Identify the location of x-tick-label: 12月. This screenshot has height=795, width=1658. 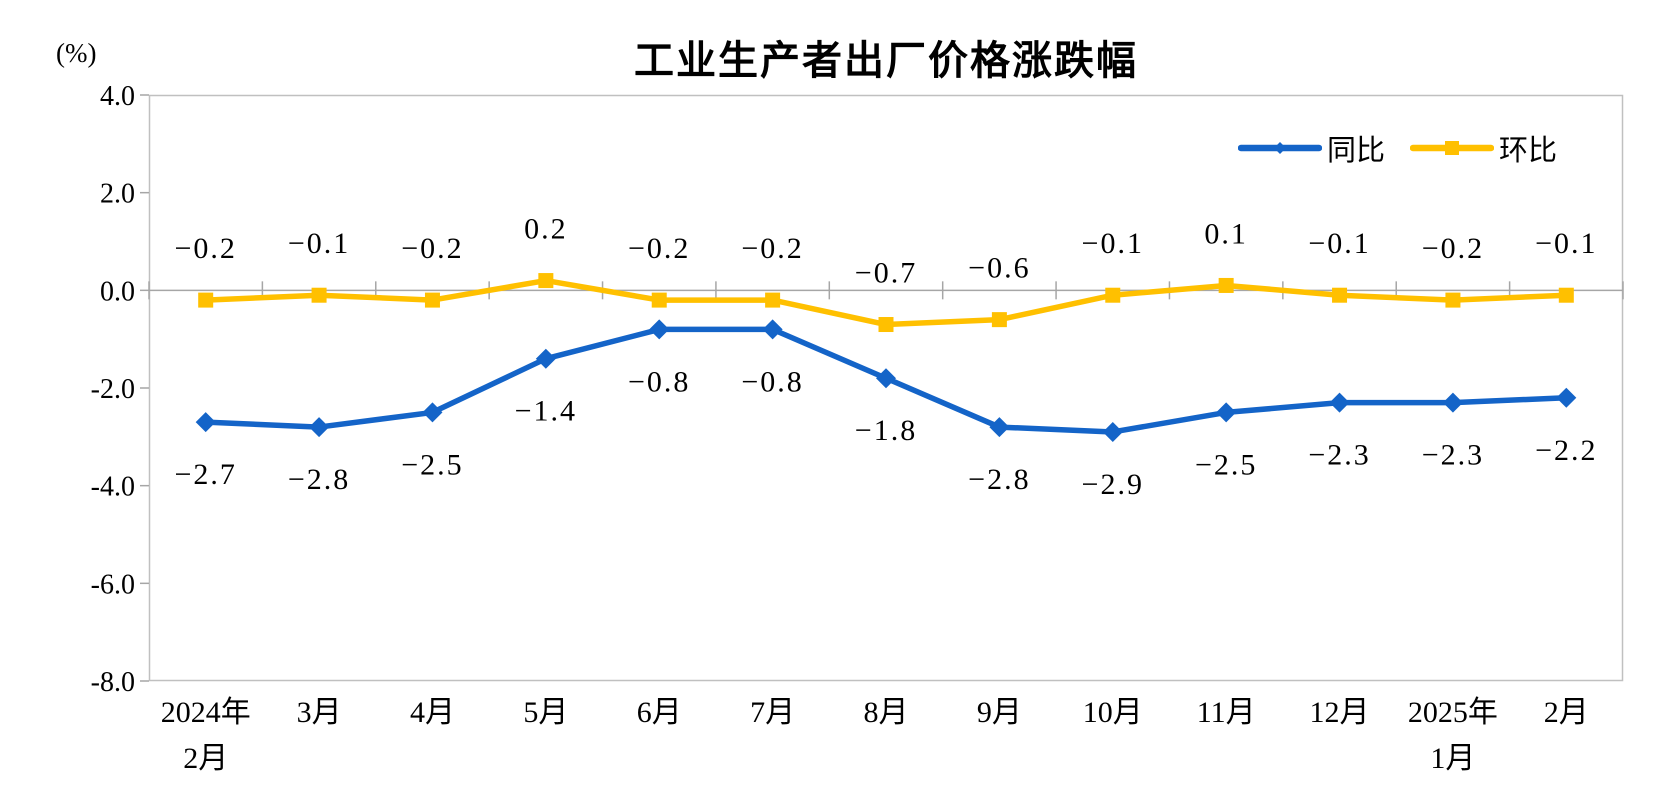
(1340, 712).